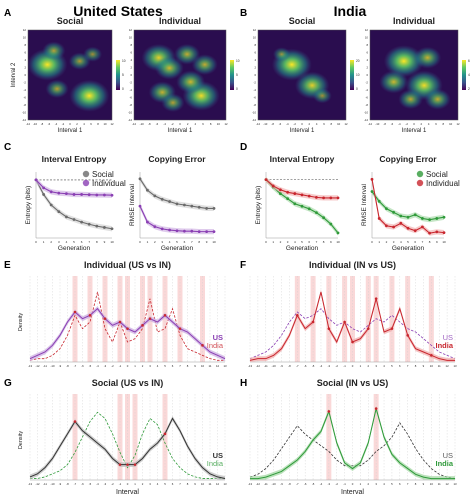 This screenshot has height=500, width=474. What do you see at coordinates (384, 124) in the screenshot?
I see `heatmap-xtick-label: -8` at bounding box center [384, 124].